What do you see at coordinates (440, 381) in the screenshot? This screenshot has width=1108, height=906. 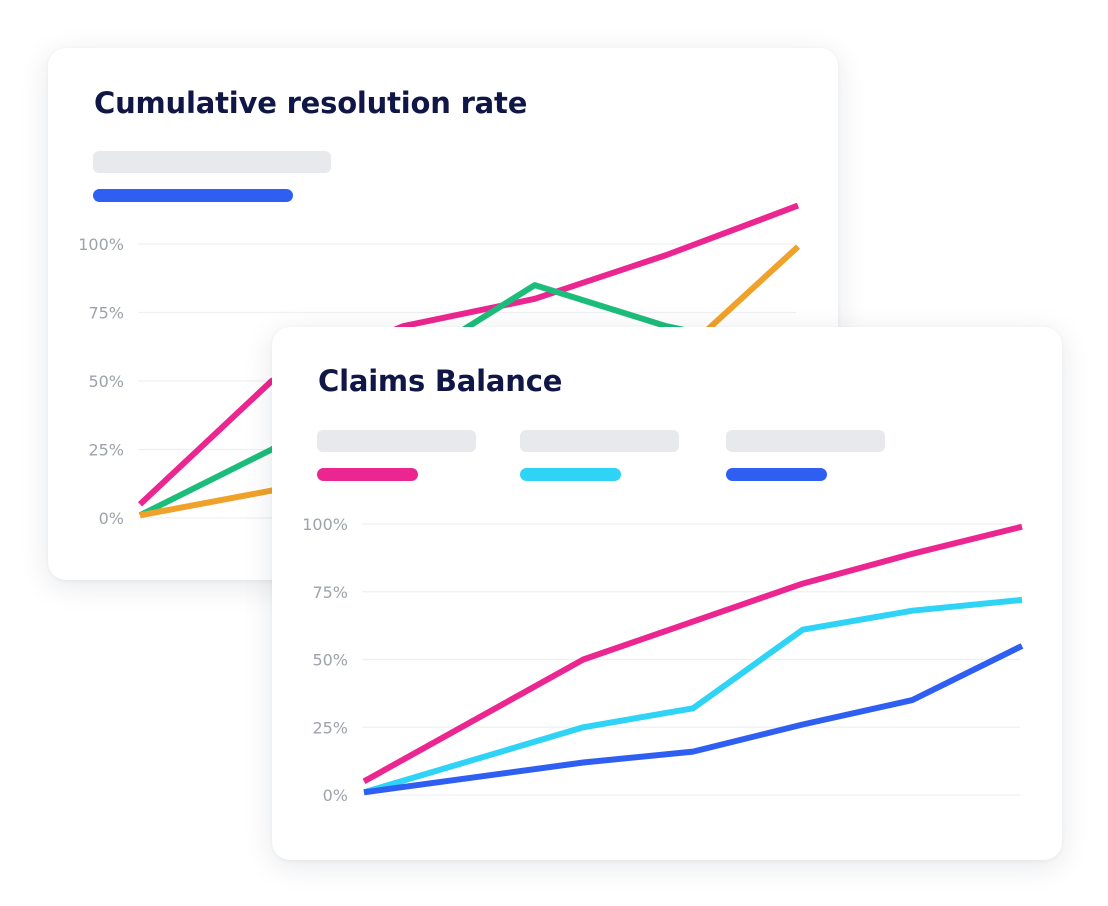 I see `card-title: Claims Balance` at bounding box center [440, 381].